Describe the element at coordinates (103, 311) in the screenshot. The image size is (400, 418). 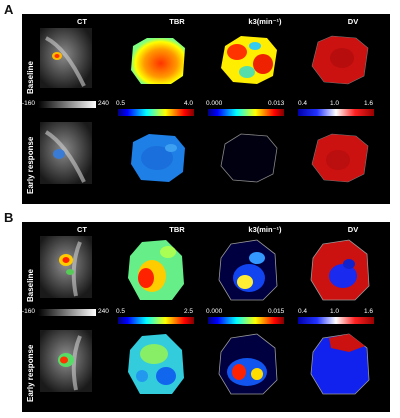
I see `tick-ct-max-b: 240` at that location.